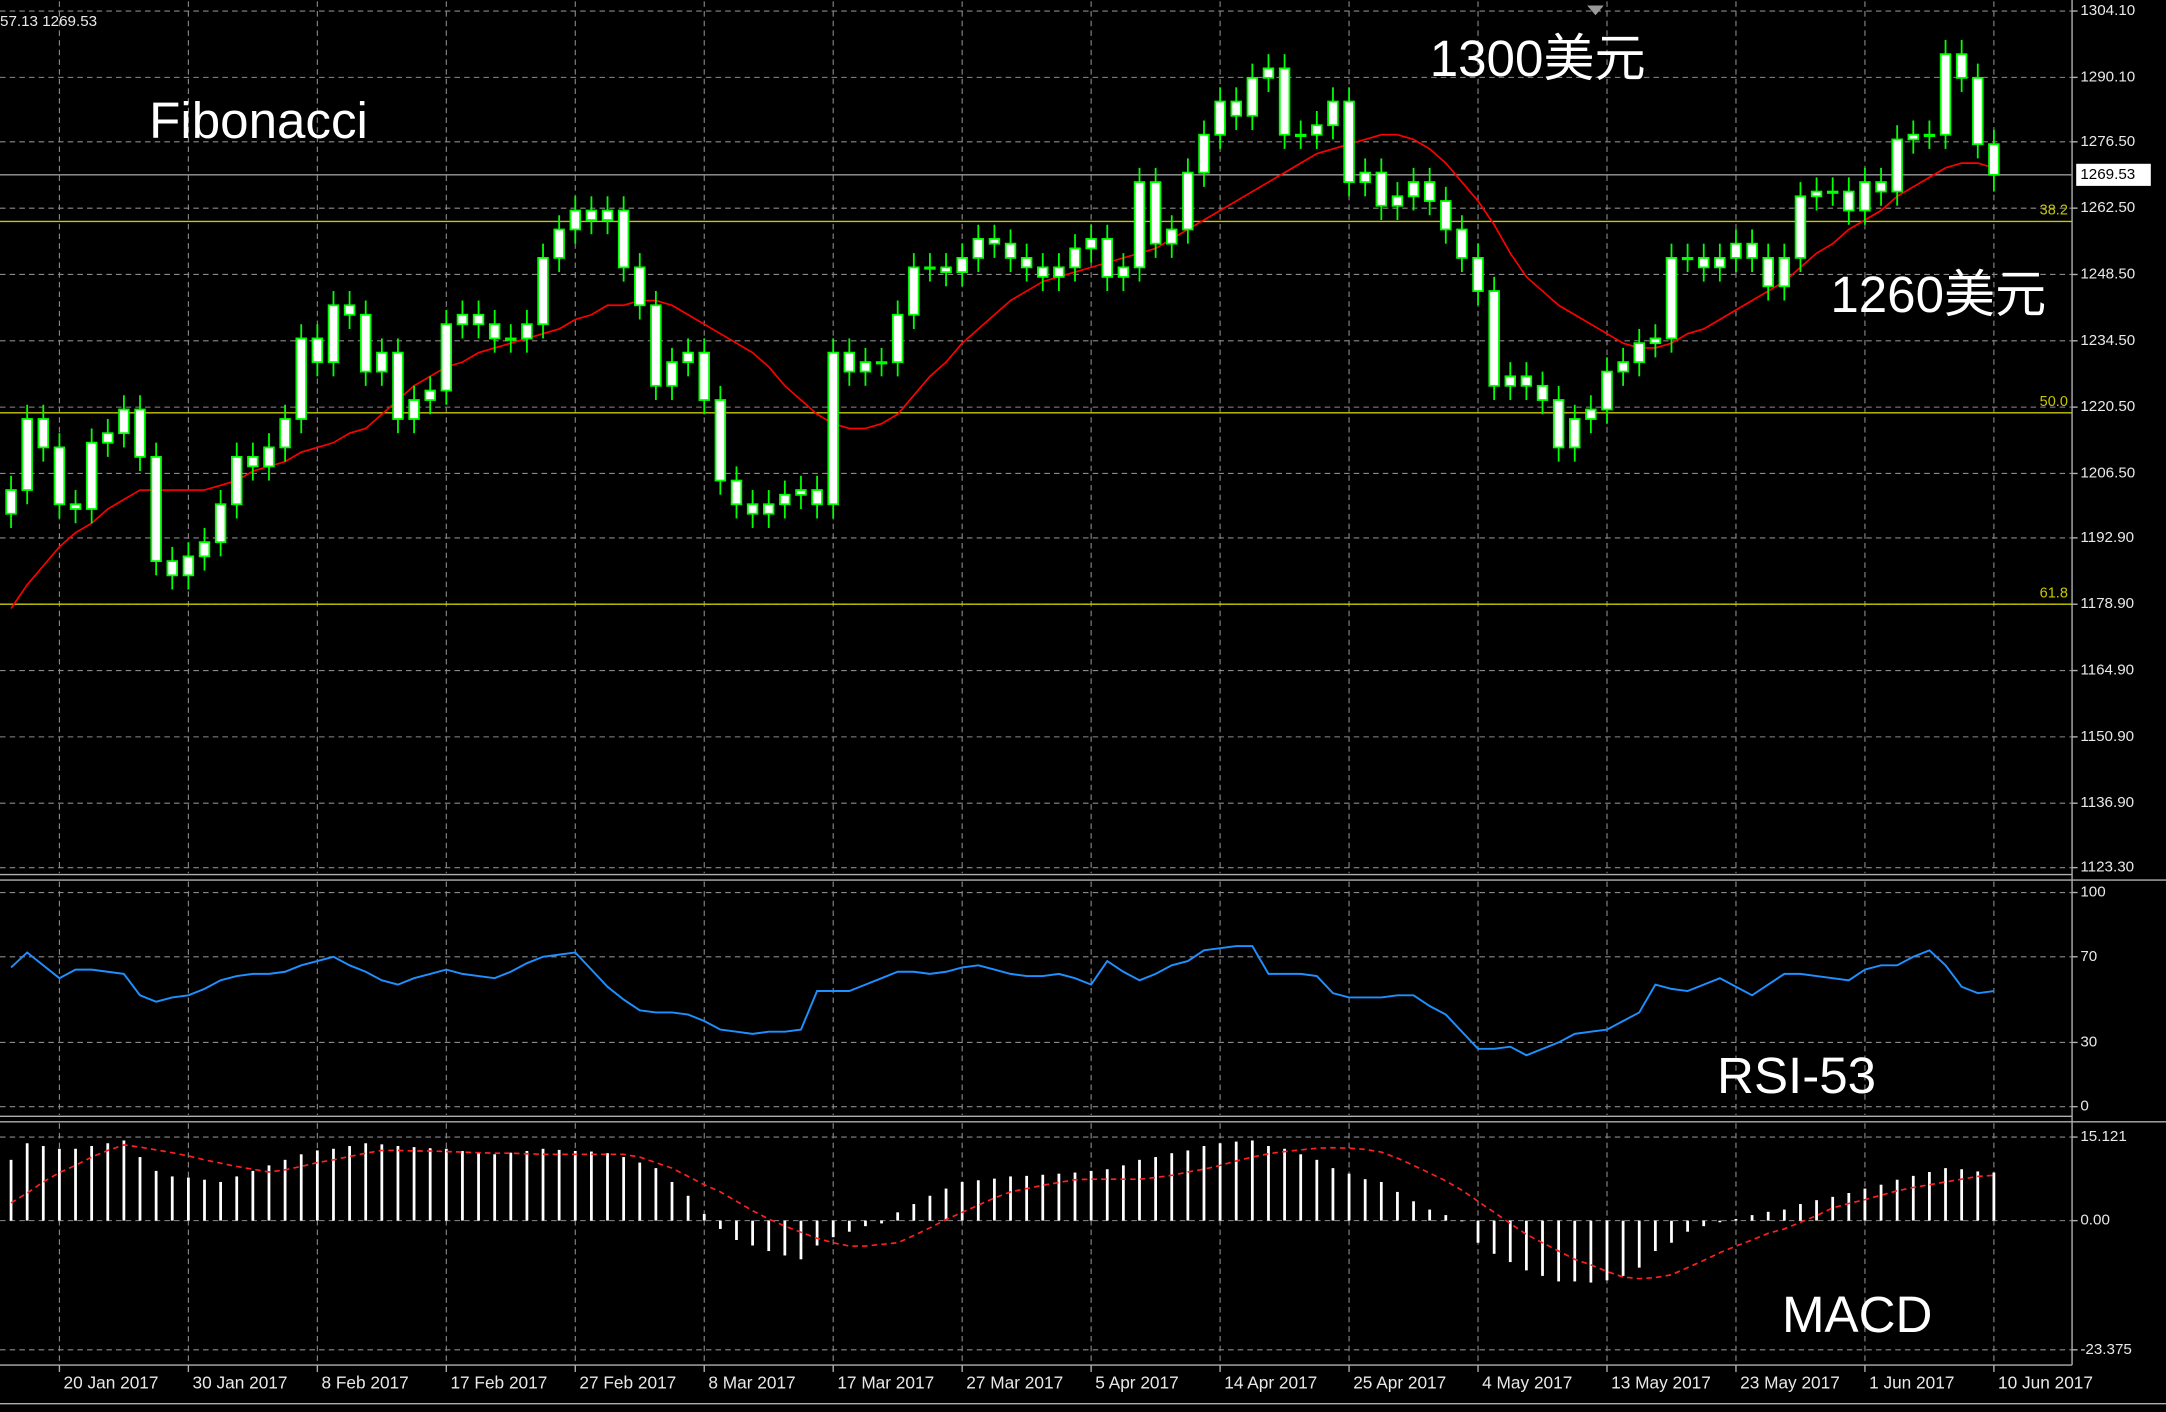 This screenshot has height=1412, width=2166. I want to click on x-tick-label: 25 Apr 2017, so click(1399, 1383).